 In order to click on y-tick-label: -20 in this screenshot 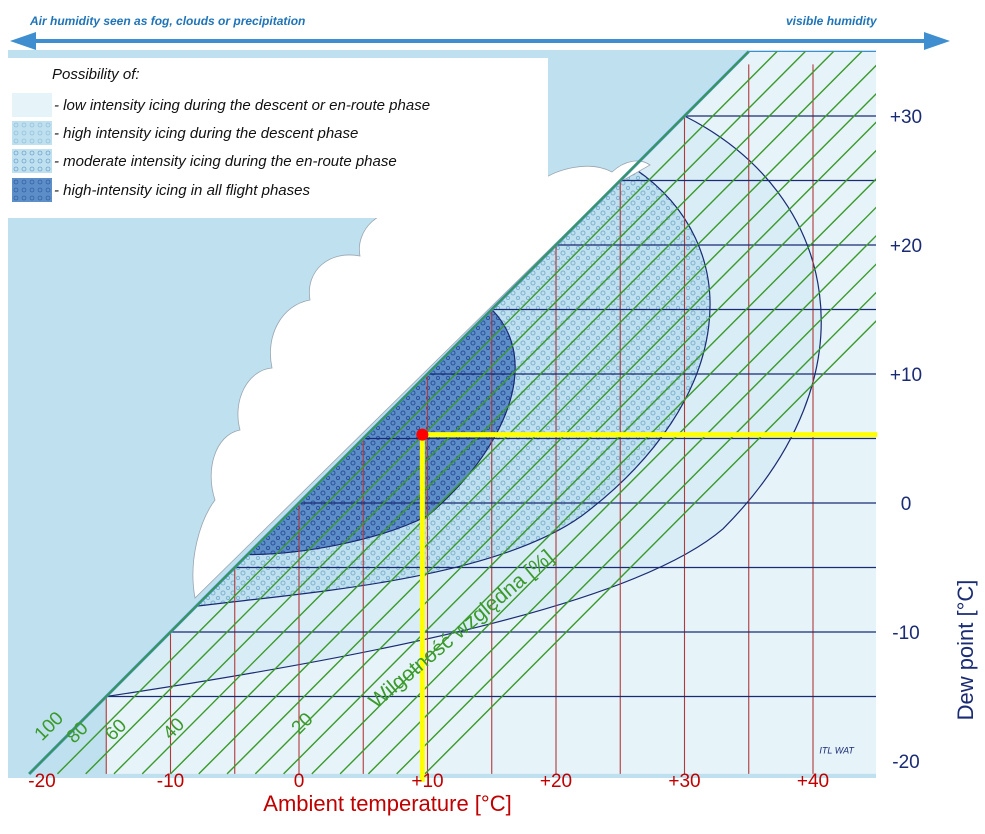, I will do `click(905, 762)`.